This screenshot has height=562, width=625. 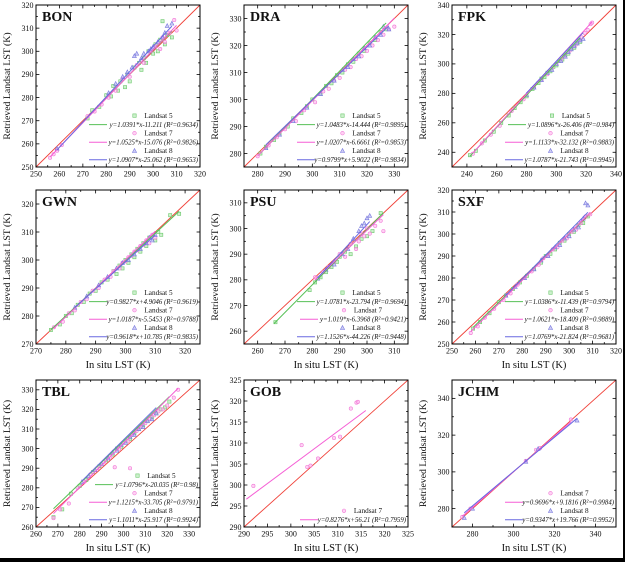 I want to click on legend-equation: y=0.9347*x+19.766 (R²=0.9952), so click(x=567, y=520).